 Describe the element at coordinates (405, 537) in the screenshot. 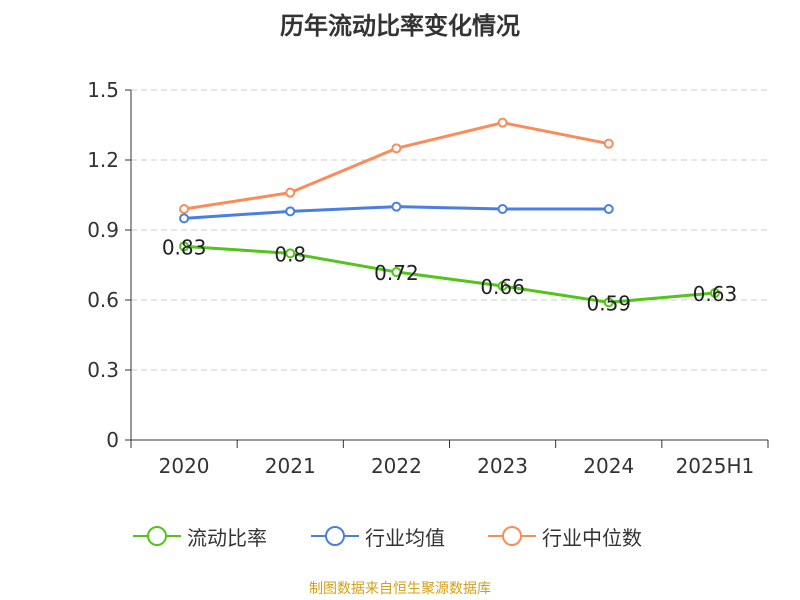

I see `legend-label-industry-average: 行业均值` at that location.